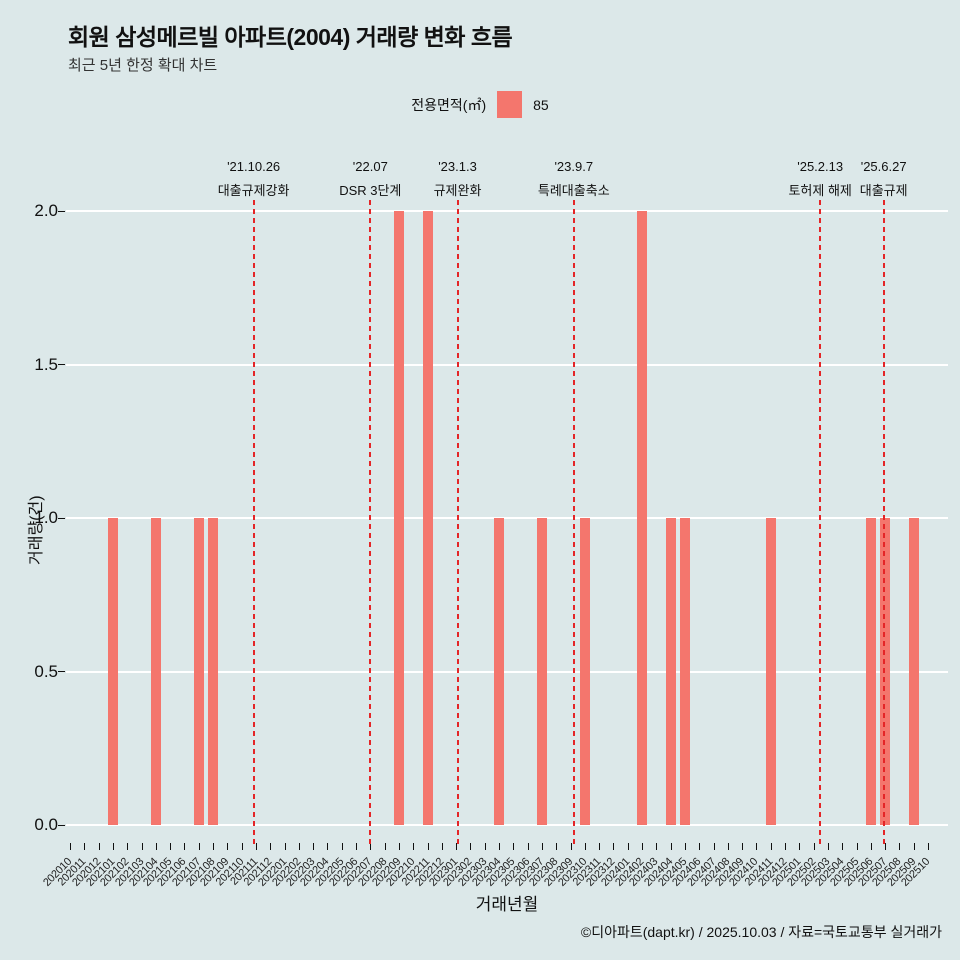 The image size is (960, 960). I want to click on annotation-label: 규제완화, so click(457, 190).